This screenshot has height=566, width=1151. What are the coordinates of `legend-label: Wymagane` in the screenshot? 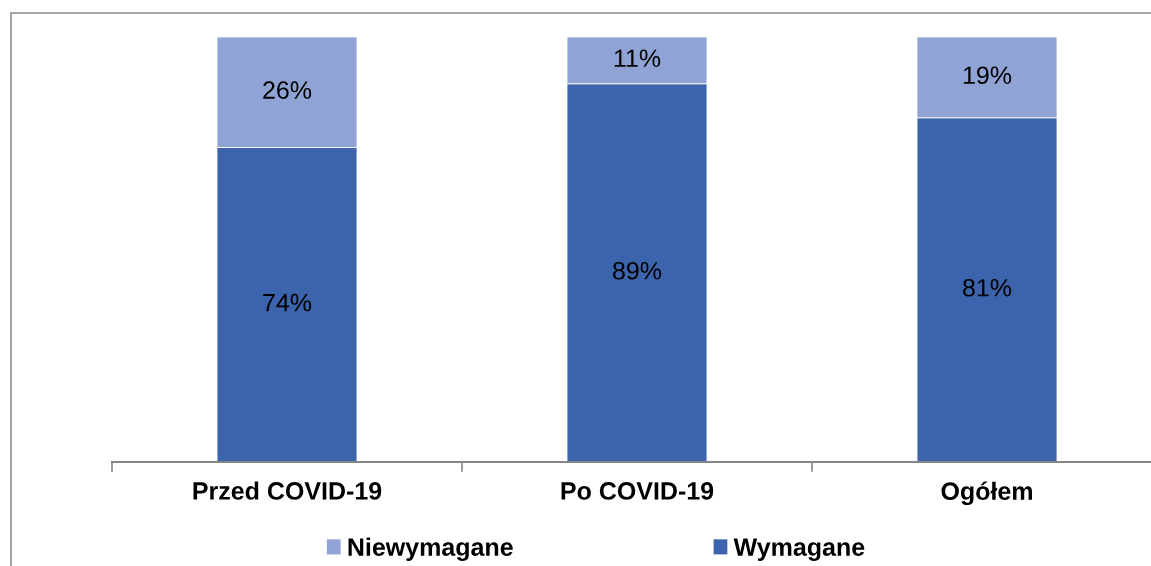 It's located at (799, 549).